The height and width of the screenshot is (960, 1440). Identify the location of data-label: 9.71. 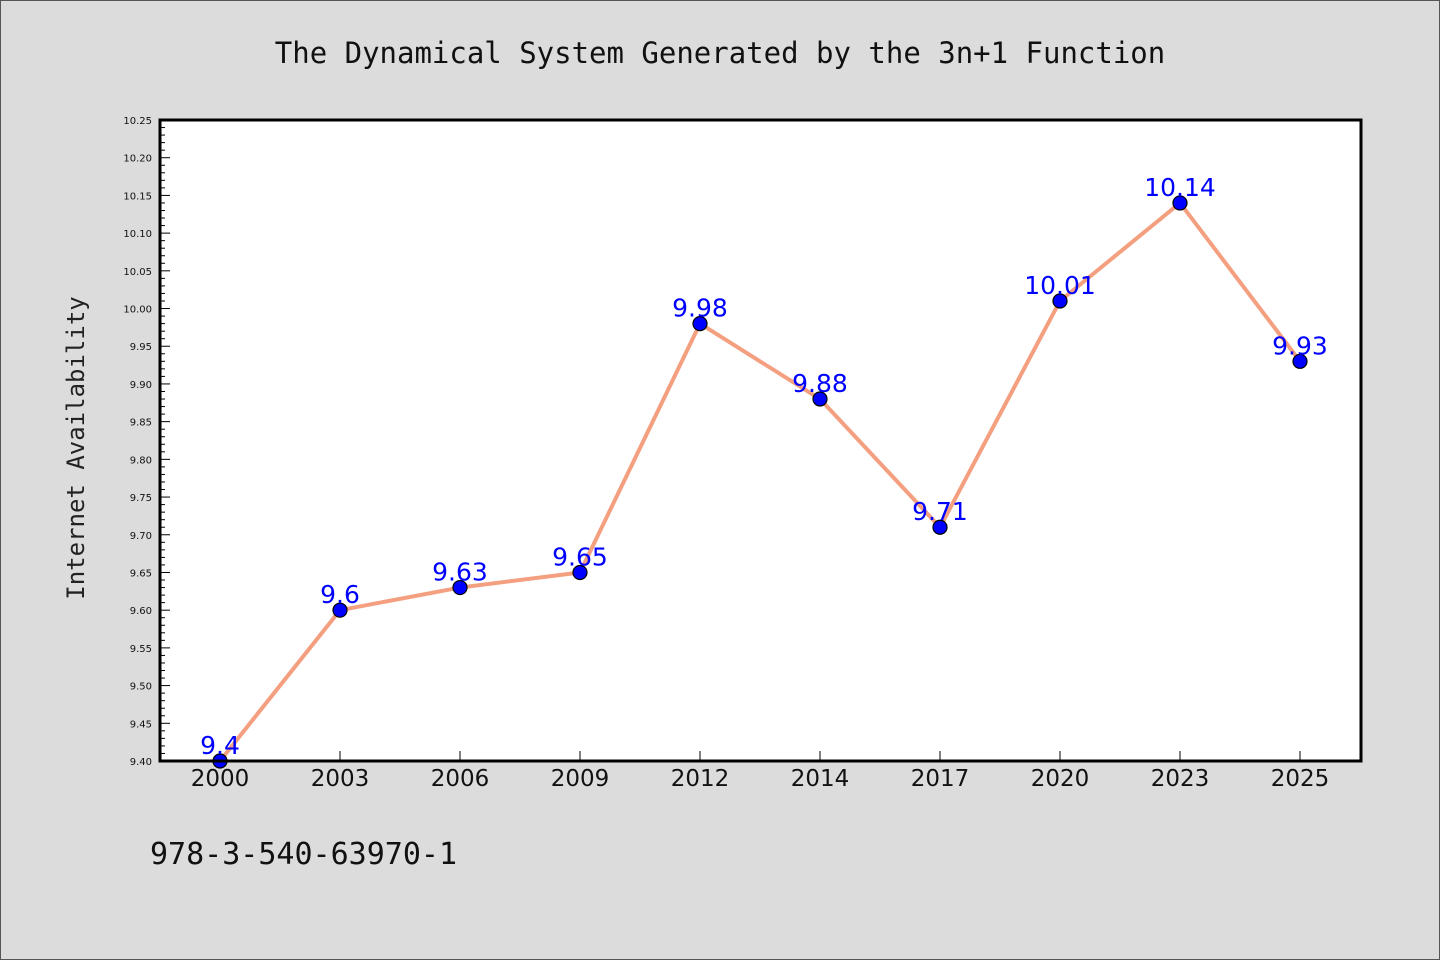
(940, 511).